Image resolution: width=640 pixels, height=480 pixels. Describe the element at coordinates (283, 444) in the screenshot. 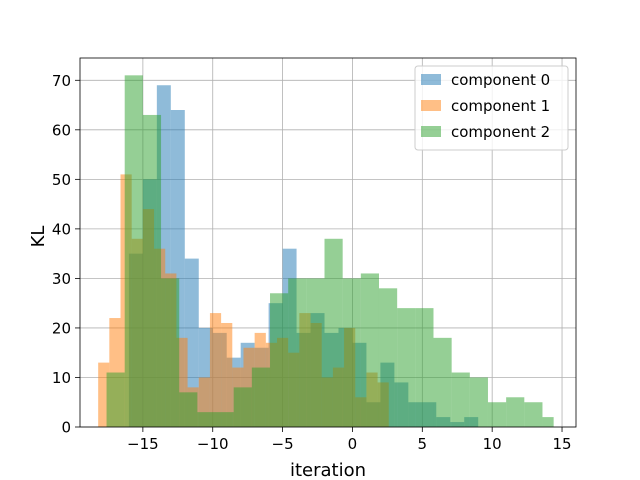

I see `x-tick-label: −5` at that location.